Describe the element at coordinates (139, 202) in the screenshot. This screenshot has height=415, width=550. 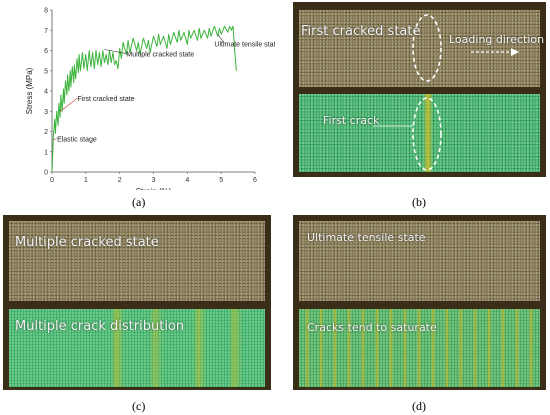
I see `caption-a: (a)` at that location.